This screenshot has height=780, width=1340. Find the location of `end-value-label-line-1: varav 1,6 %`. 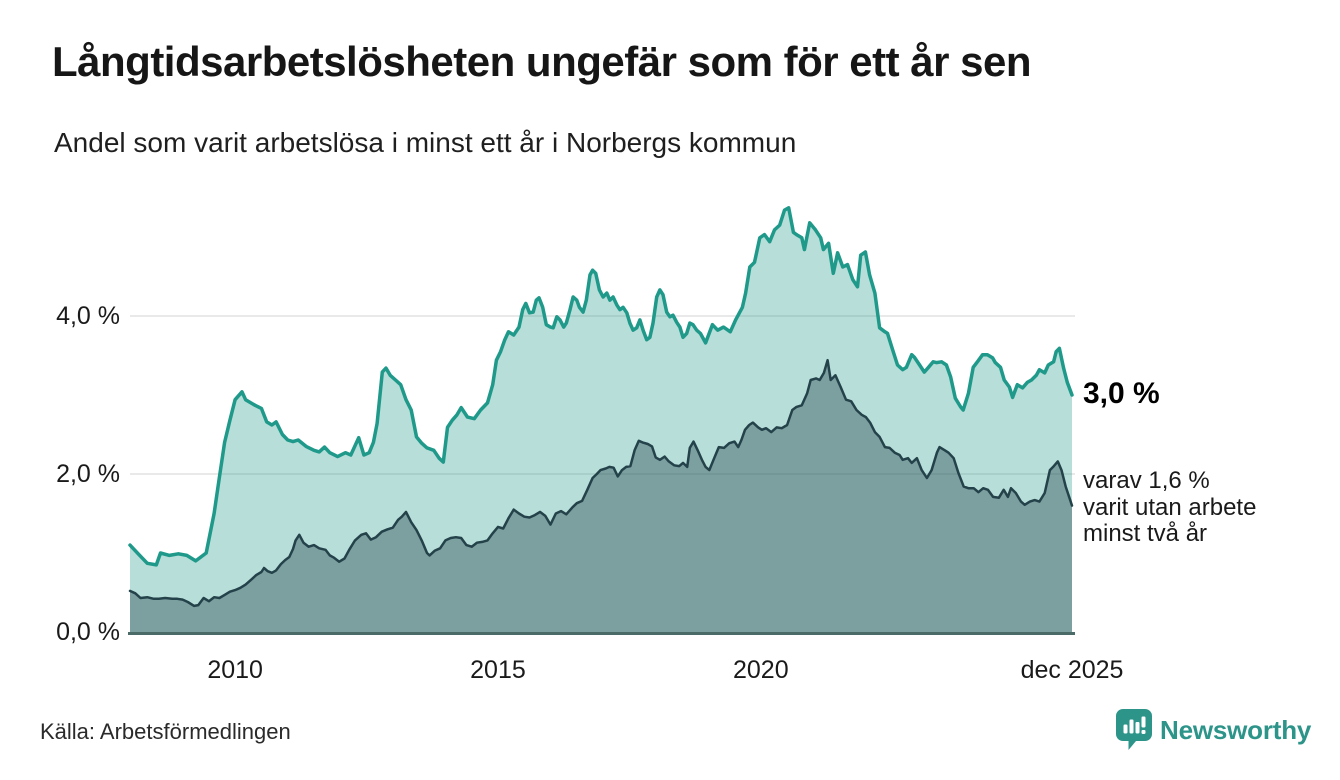

end-value-label-line-1: varav 1,6 % is located at coordinates (1146, 480).